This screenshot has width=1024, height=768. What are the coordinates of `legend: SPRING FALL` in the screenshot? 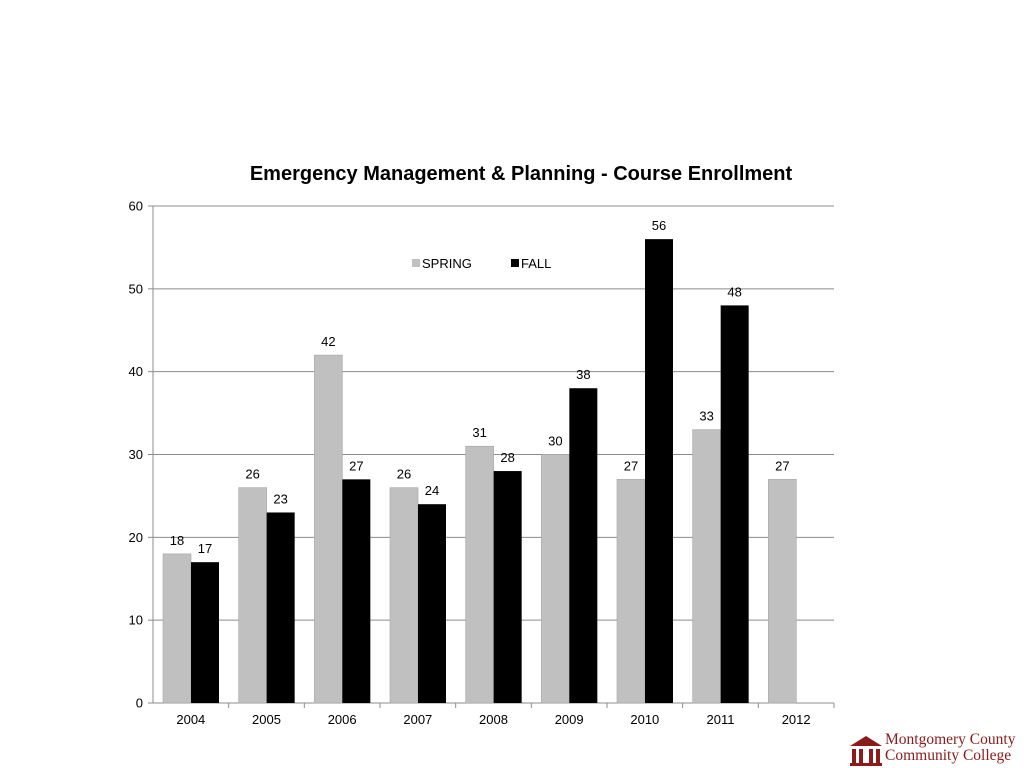 It's located at (481, 263).